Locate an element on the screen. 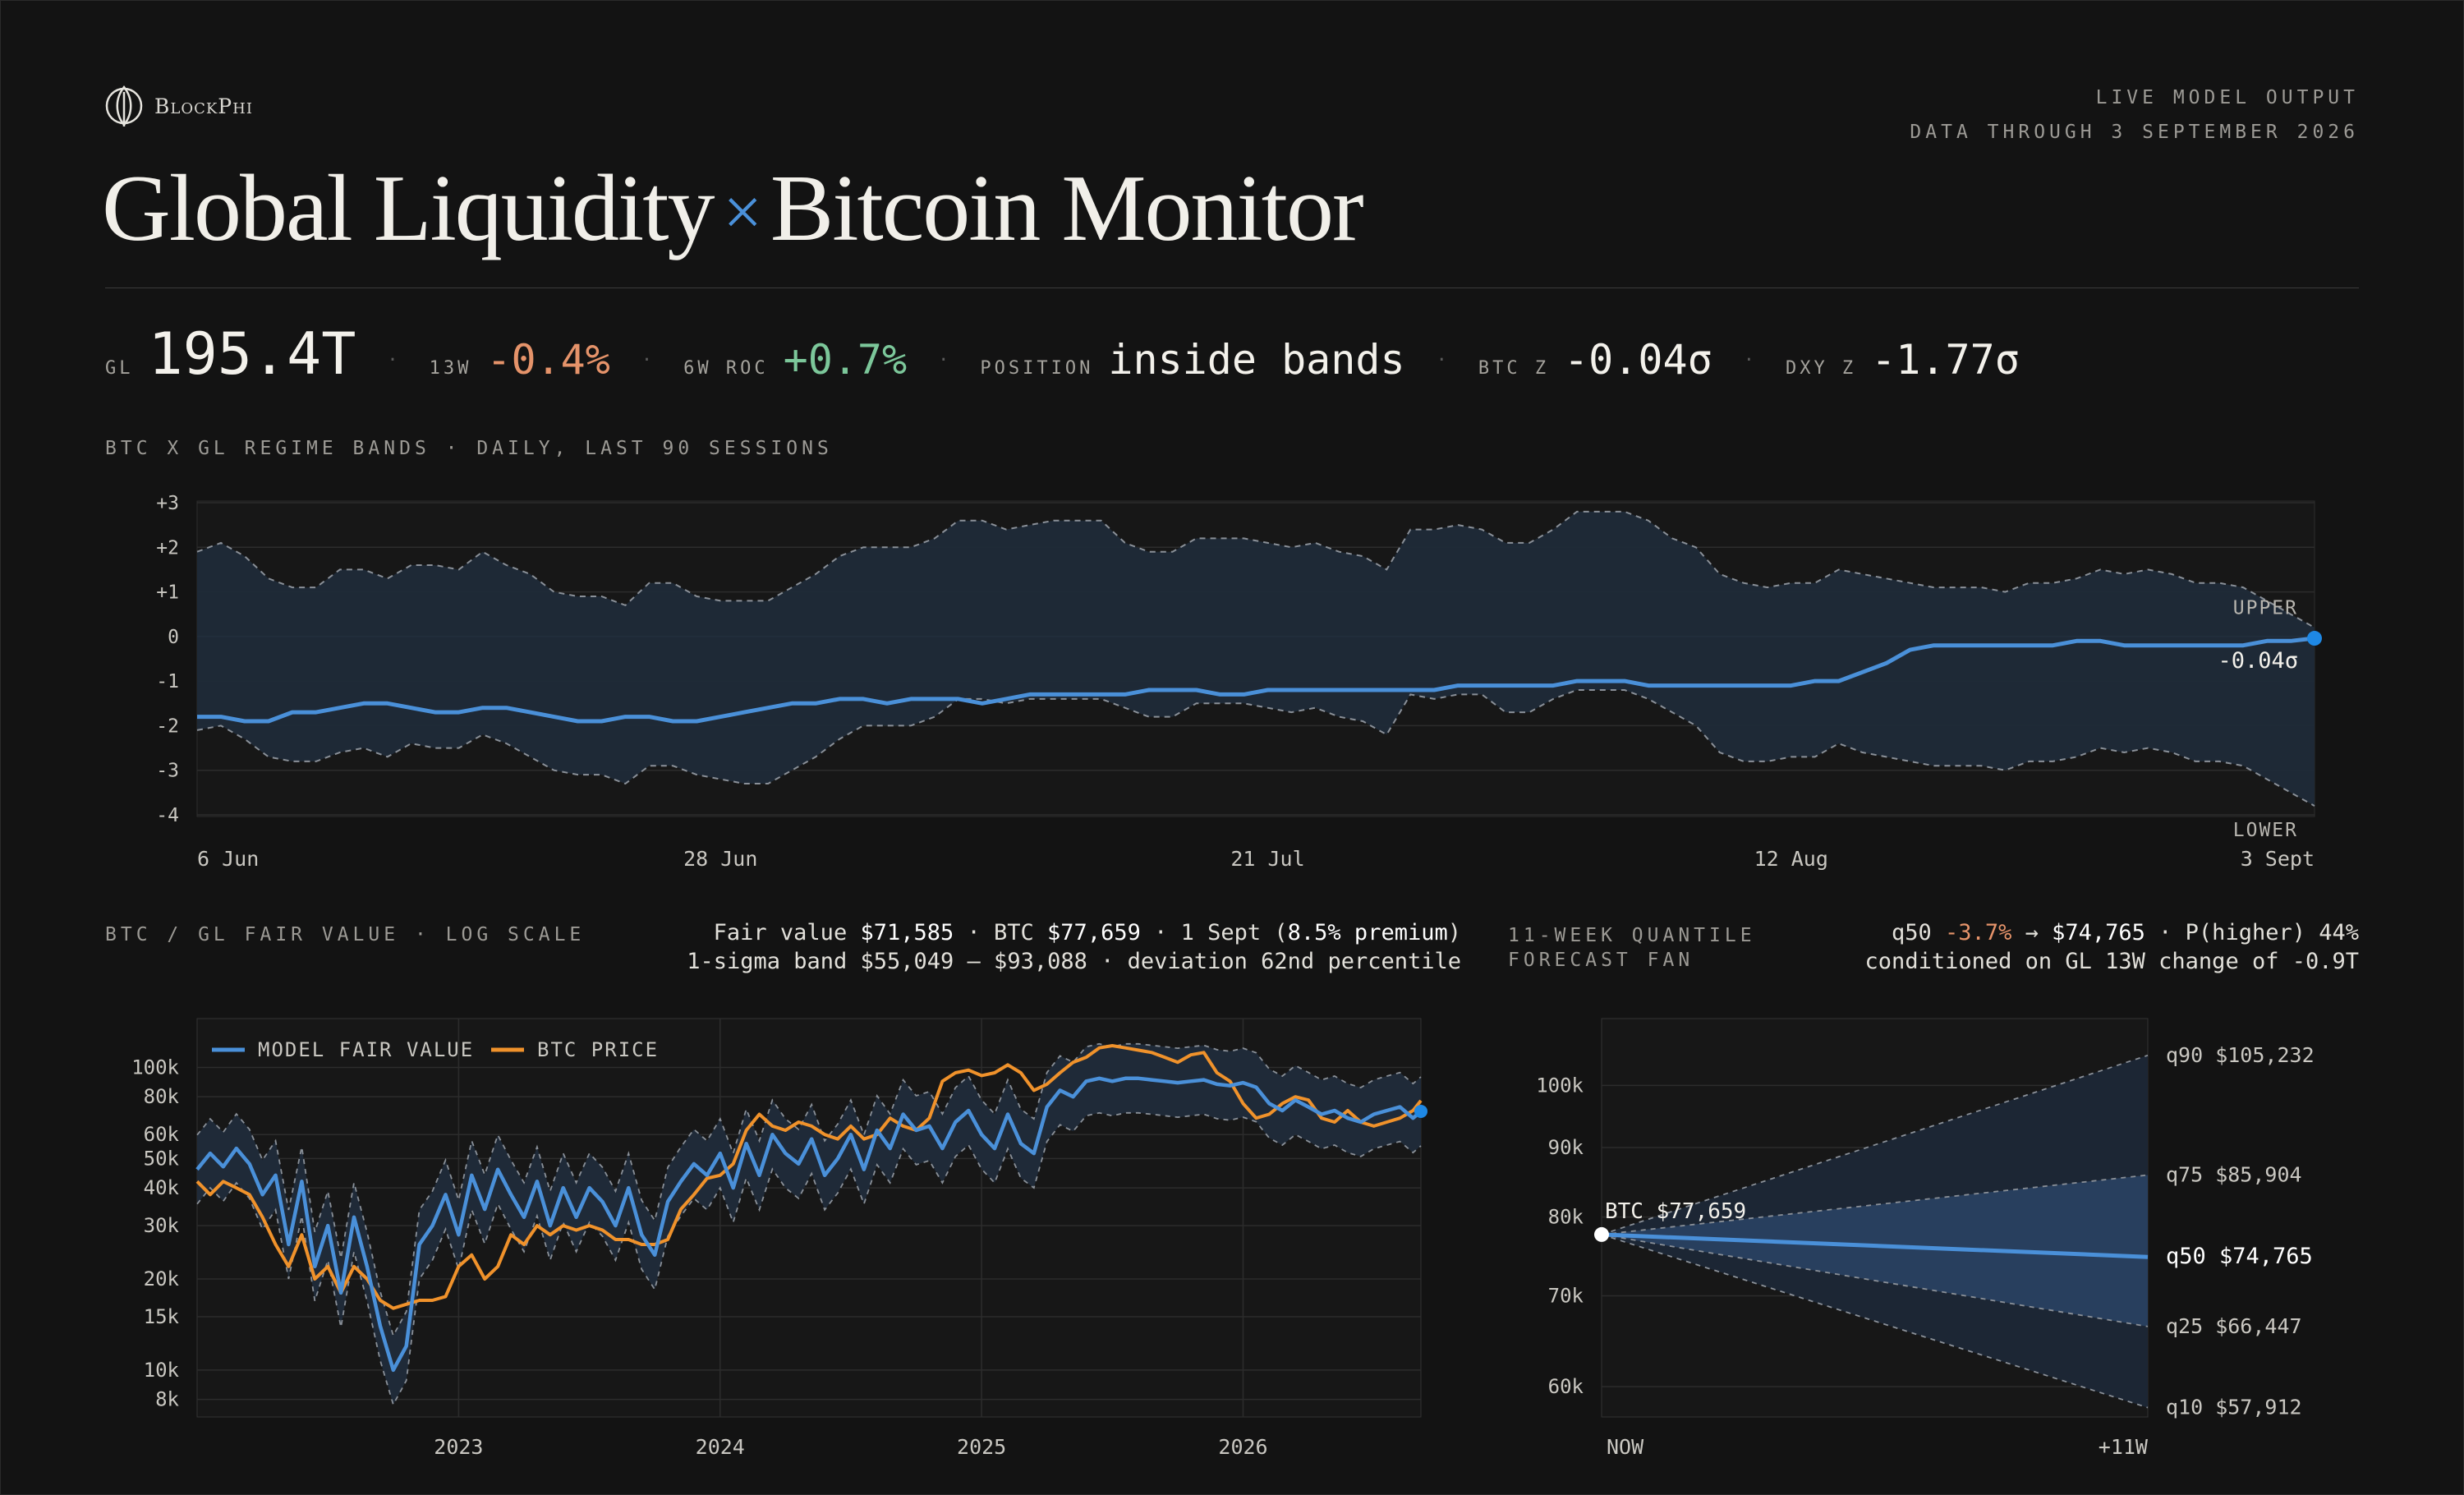  quantile-label-q50: q50 $74,765 is located at coordinates (2239, 1256).